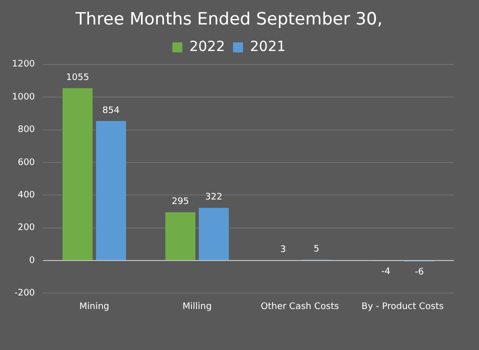 The height and width of the screenshot is (350, 479). Describe the element at coordinates (111, 111) in the screenshot. I see `data-label: 854` at that location.